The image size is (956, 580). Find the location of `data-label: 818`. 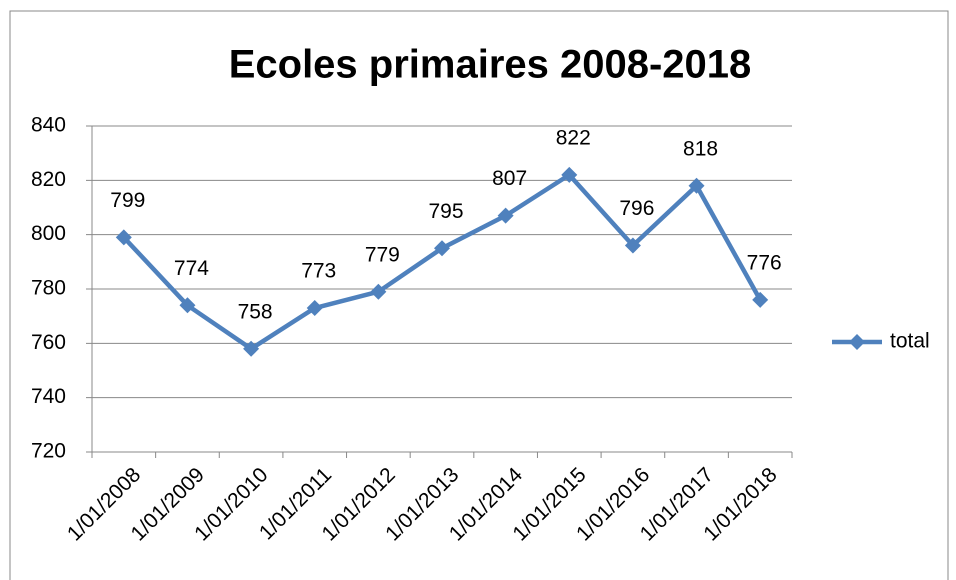

data-label: 818 is located at coordinates (700, 148).